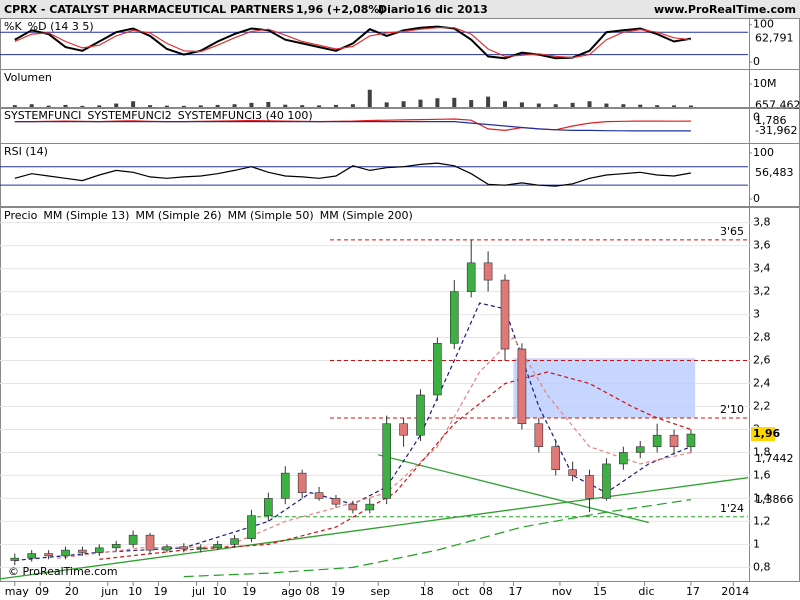  I want to click on legend-entry: %K, so click(13, 26).